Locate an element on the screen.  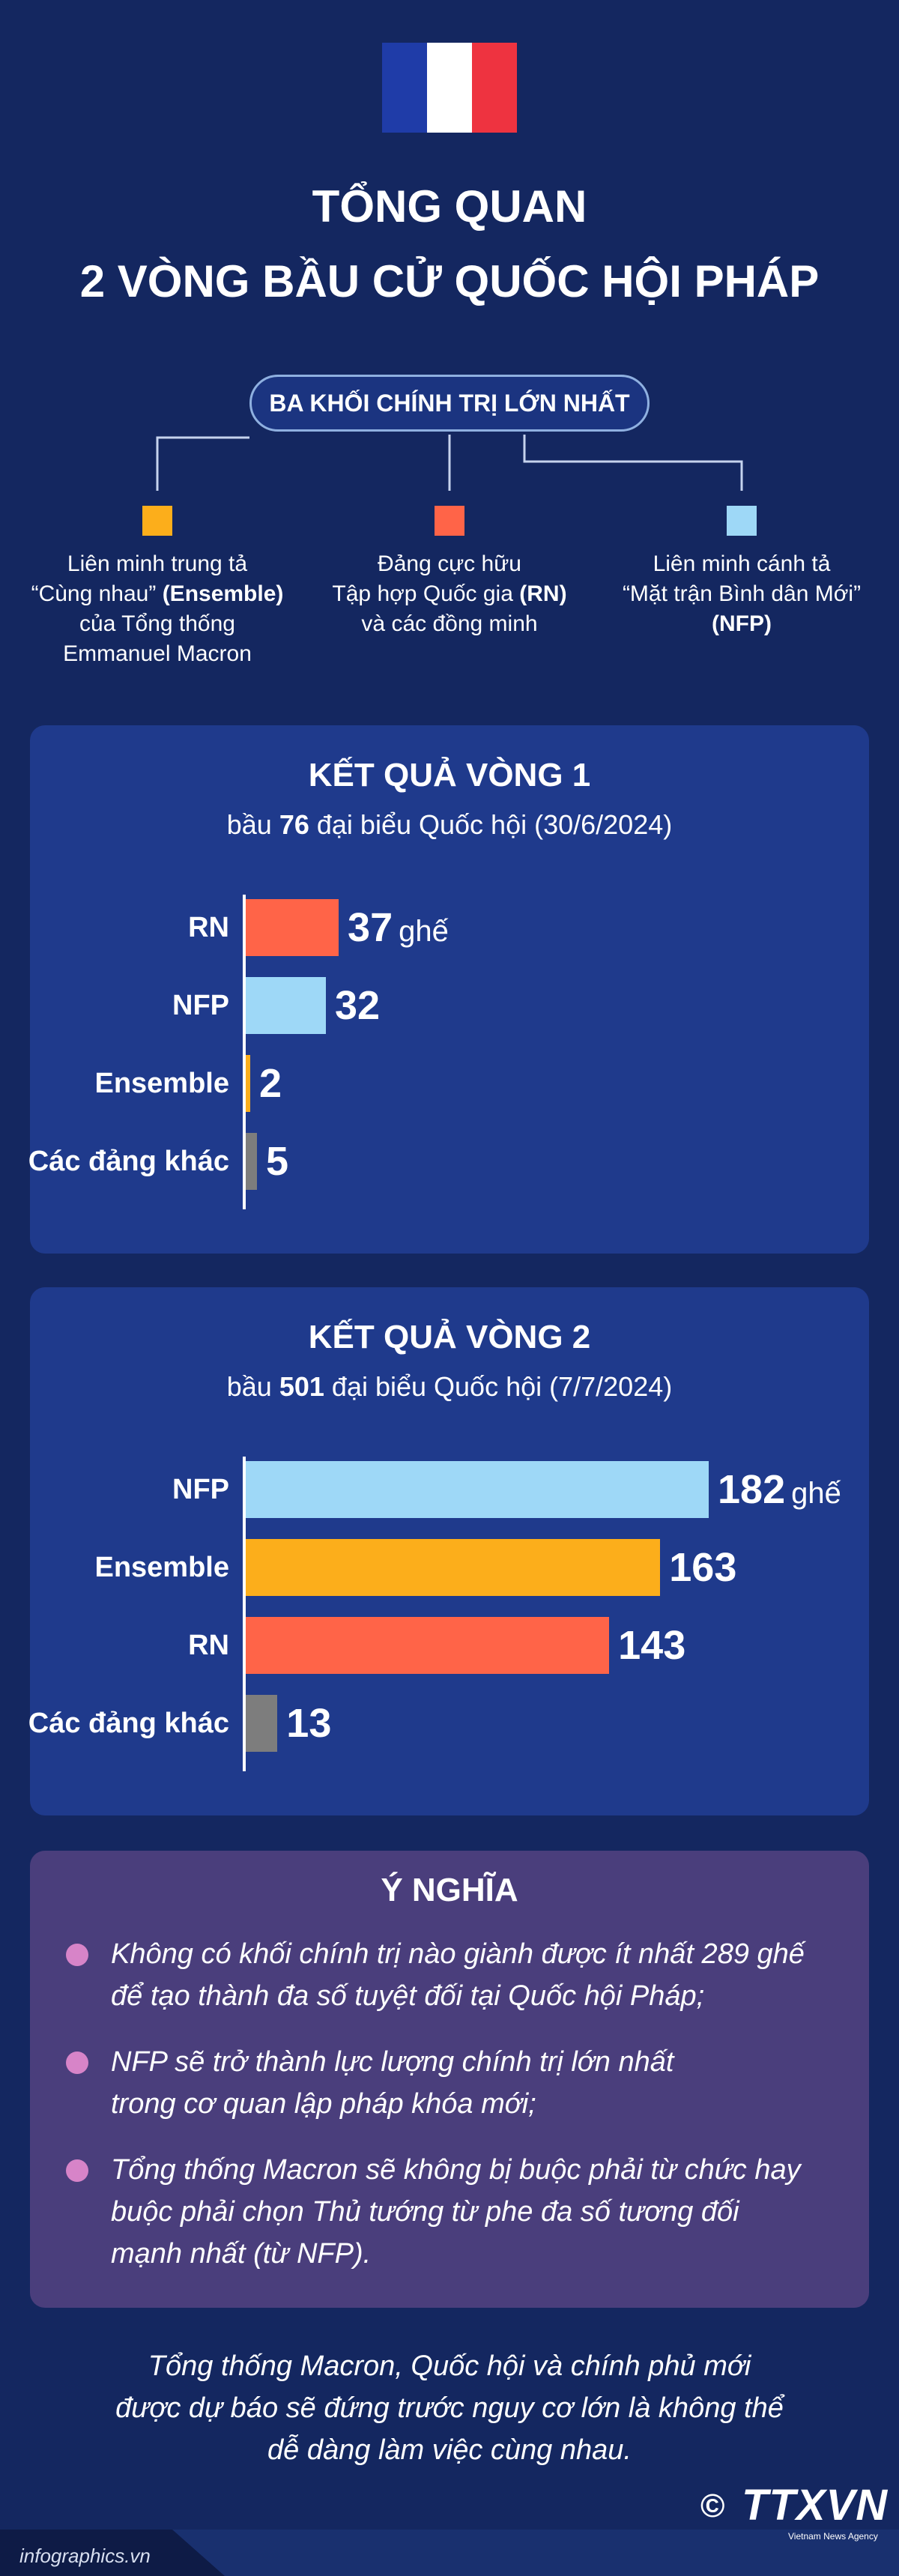
round1-subtitle: bầu 76 đại biểu Quốc hội (30/6/2024) is located at coordinates (449, 824).